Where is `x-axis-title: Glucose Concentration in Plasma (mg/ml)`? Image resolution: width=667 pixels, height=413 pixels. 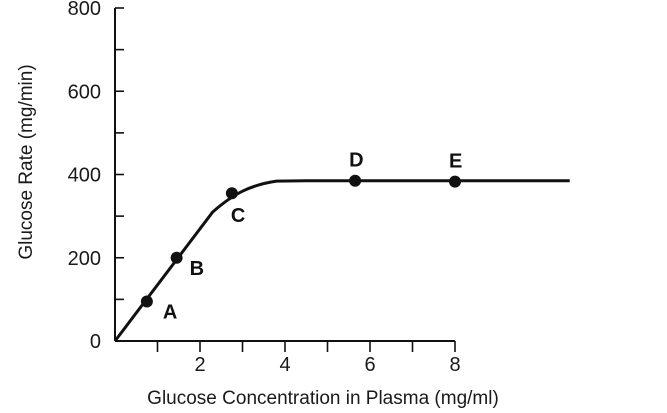 x-axis-title: Glucose Concentration in Plasma (mg/ml) is located at coordinates (323, 398).